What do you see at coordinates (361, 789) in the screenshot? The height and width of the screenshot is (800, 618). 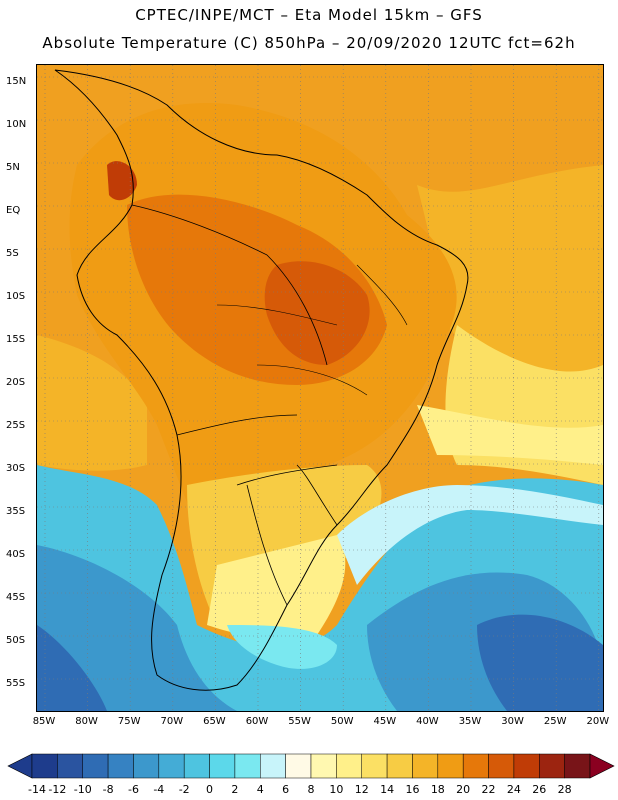 I see `colorbar-label: 12` at bounding box center [361, 789].